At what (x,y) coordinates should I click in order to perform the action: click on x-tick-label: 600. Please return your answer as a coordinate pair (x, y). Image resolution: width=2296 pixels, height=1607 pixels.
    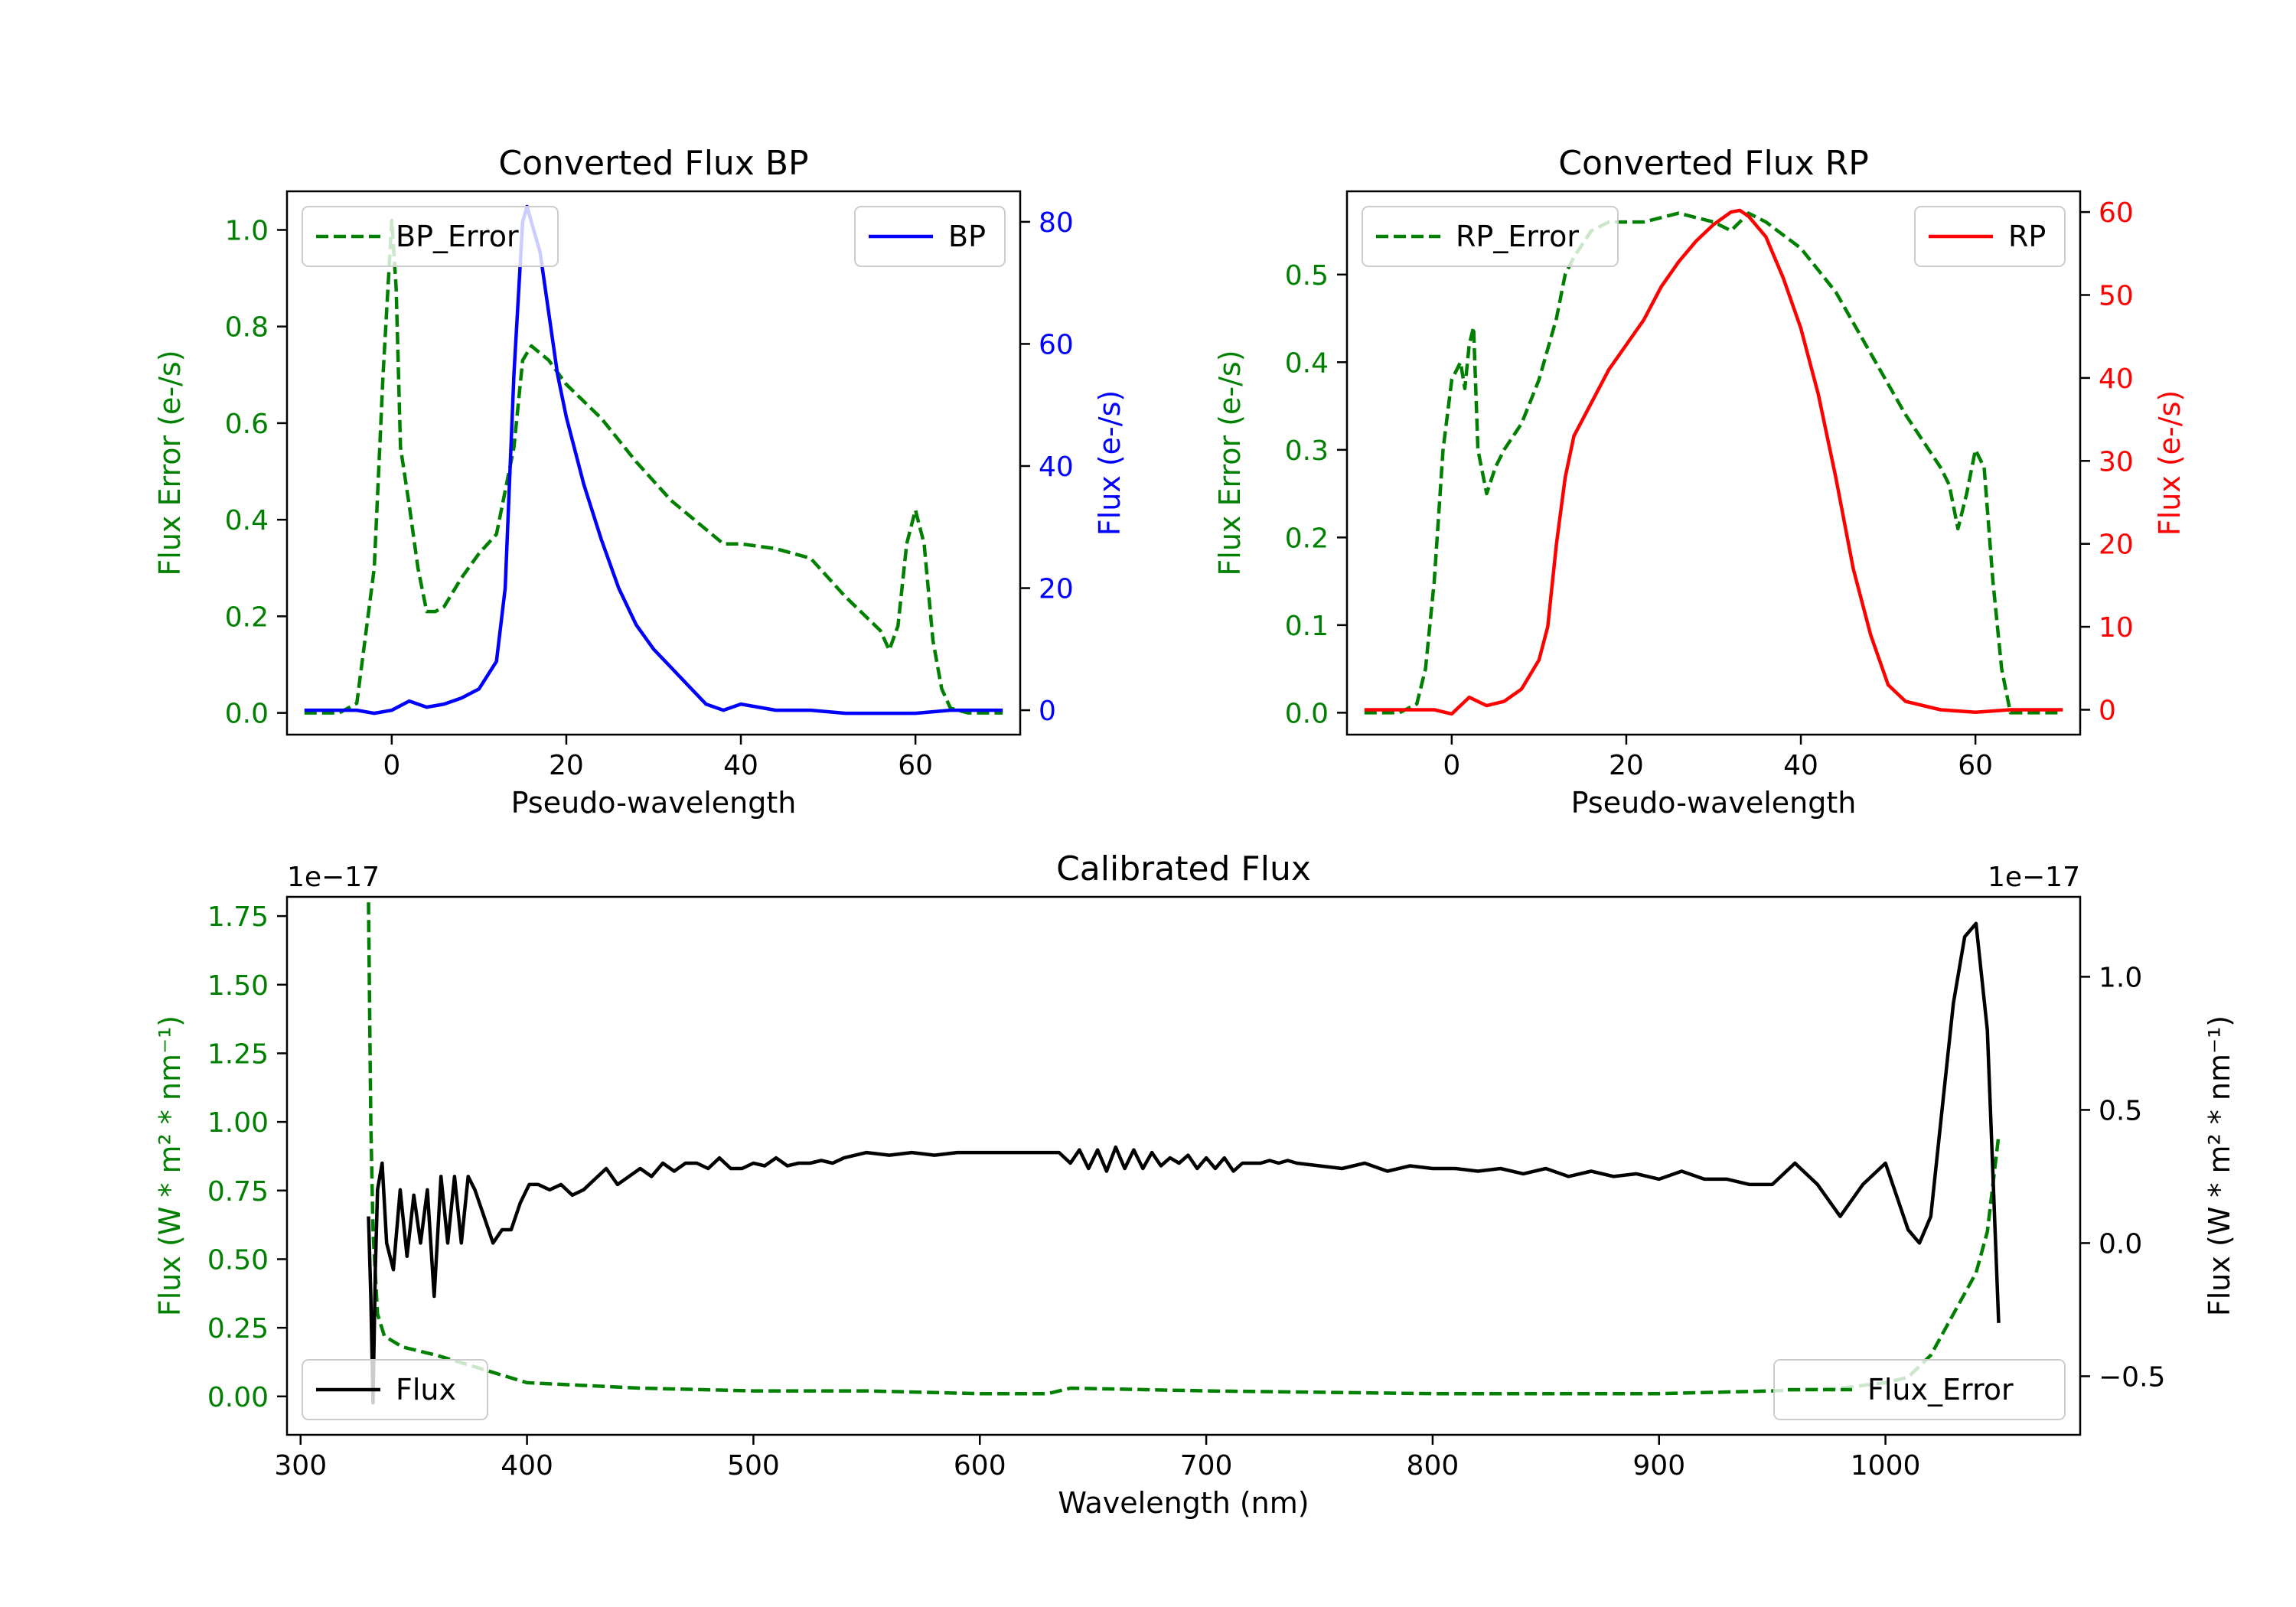
    Looking at the image, I should click on (980, 1466).